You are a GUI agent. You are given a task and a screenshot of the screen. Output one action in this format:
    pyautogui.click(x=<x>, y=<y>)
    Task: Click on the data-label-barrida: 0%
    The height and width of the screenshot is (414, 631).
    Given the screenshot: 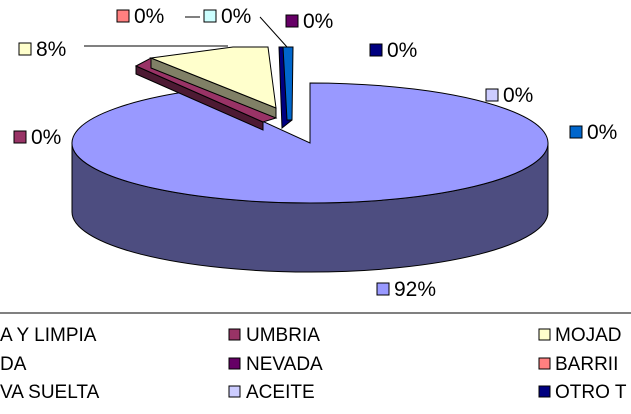 What is the action you would take?
    pyautogui.click(x=149, y=16)
    